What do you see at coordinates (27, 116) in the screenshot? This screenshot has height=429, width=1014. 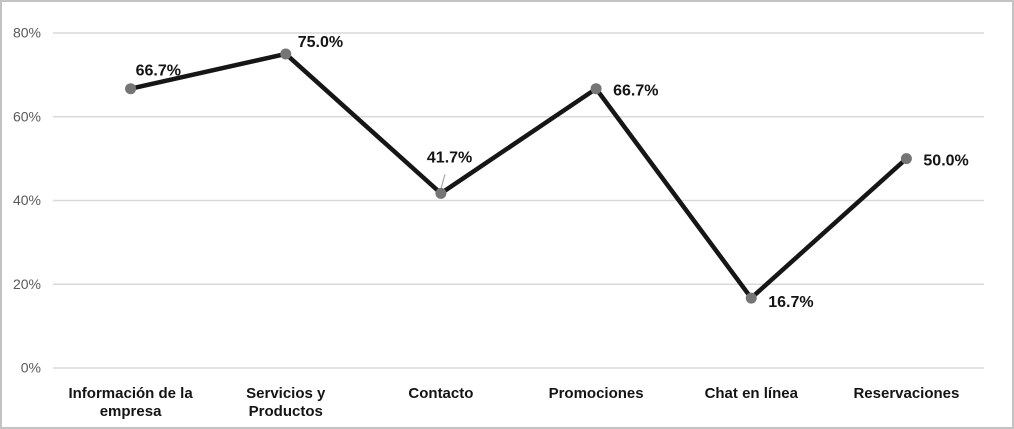 I see `y-axis-tick-label: 60%` at bounding box center [27, 116].